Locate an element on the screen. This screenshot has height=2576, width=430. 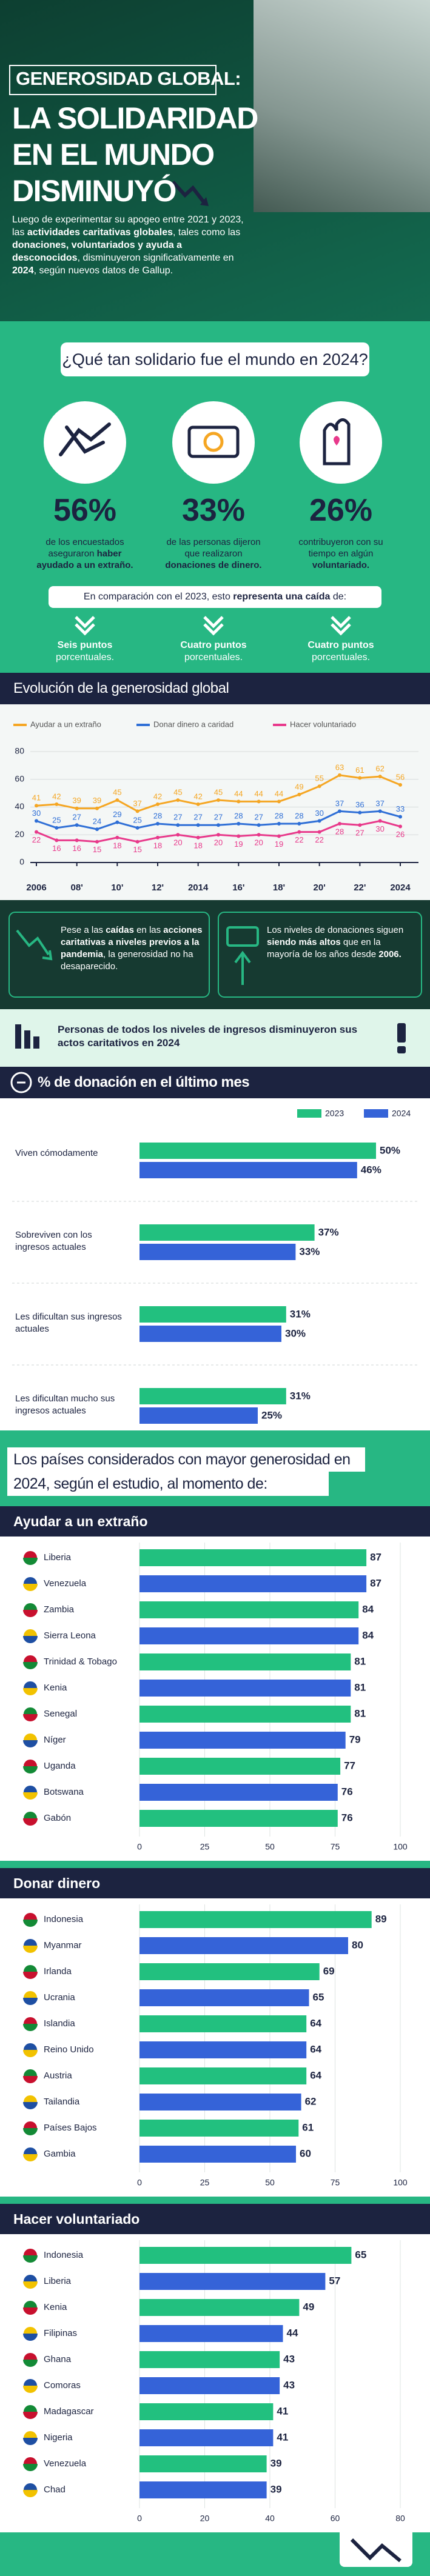
value-label: 30% is located at coordinates (295, 1333).